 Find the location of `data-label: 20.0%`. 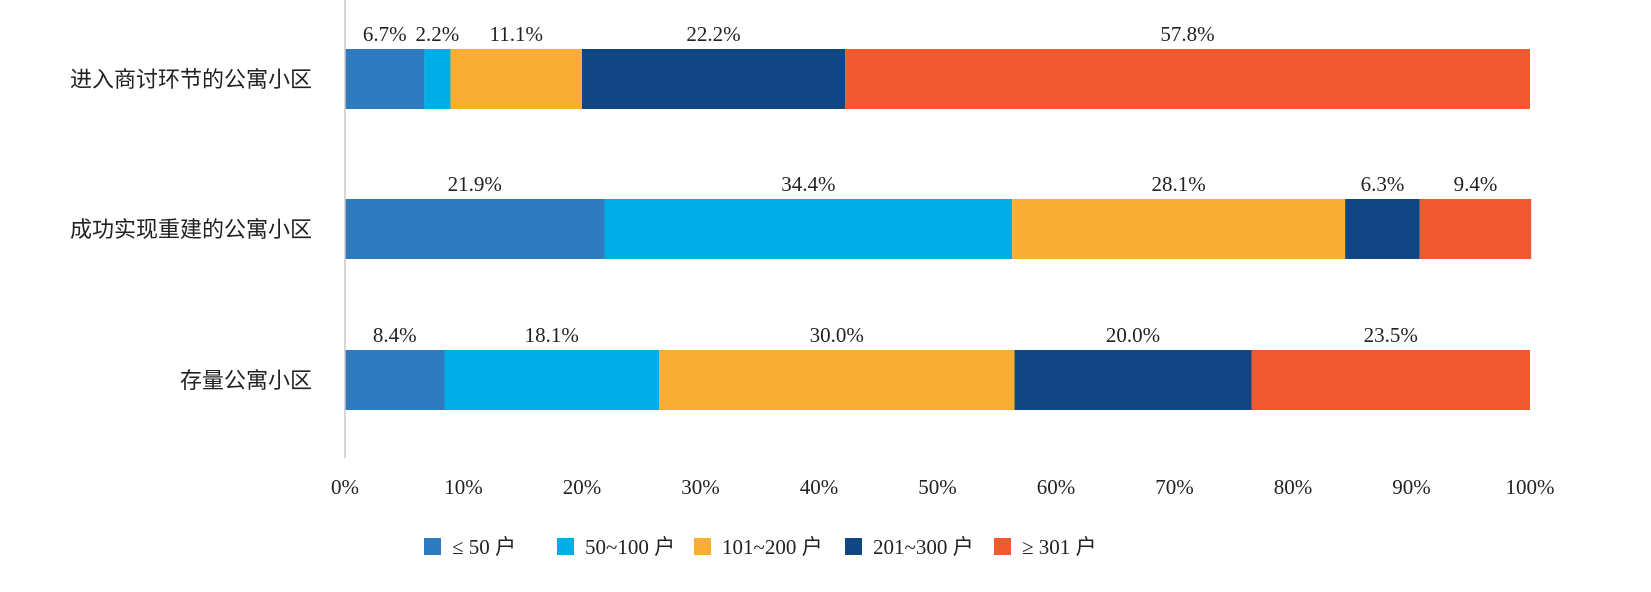

data-label: 20.0% is located at coordinates (1133, 335).